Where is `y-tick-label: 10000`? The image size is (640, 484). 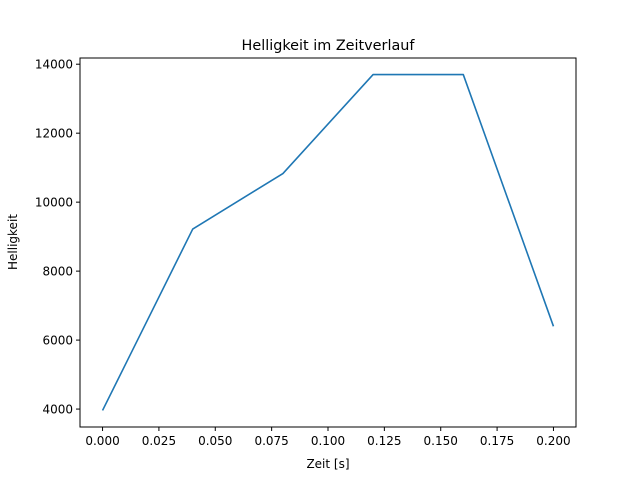 y-tick-label: 10000 is located at coordinates (54, 203).